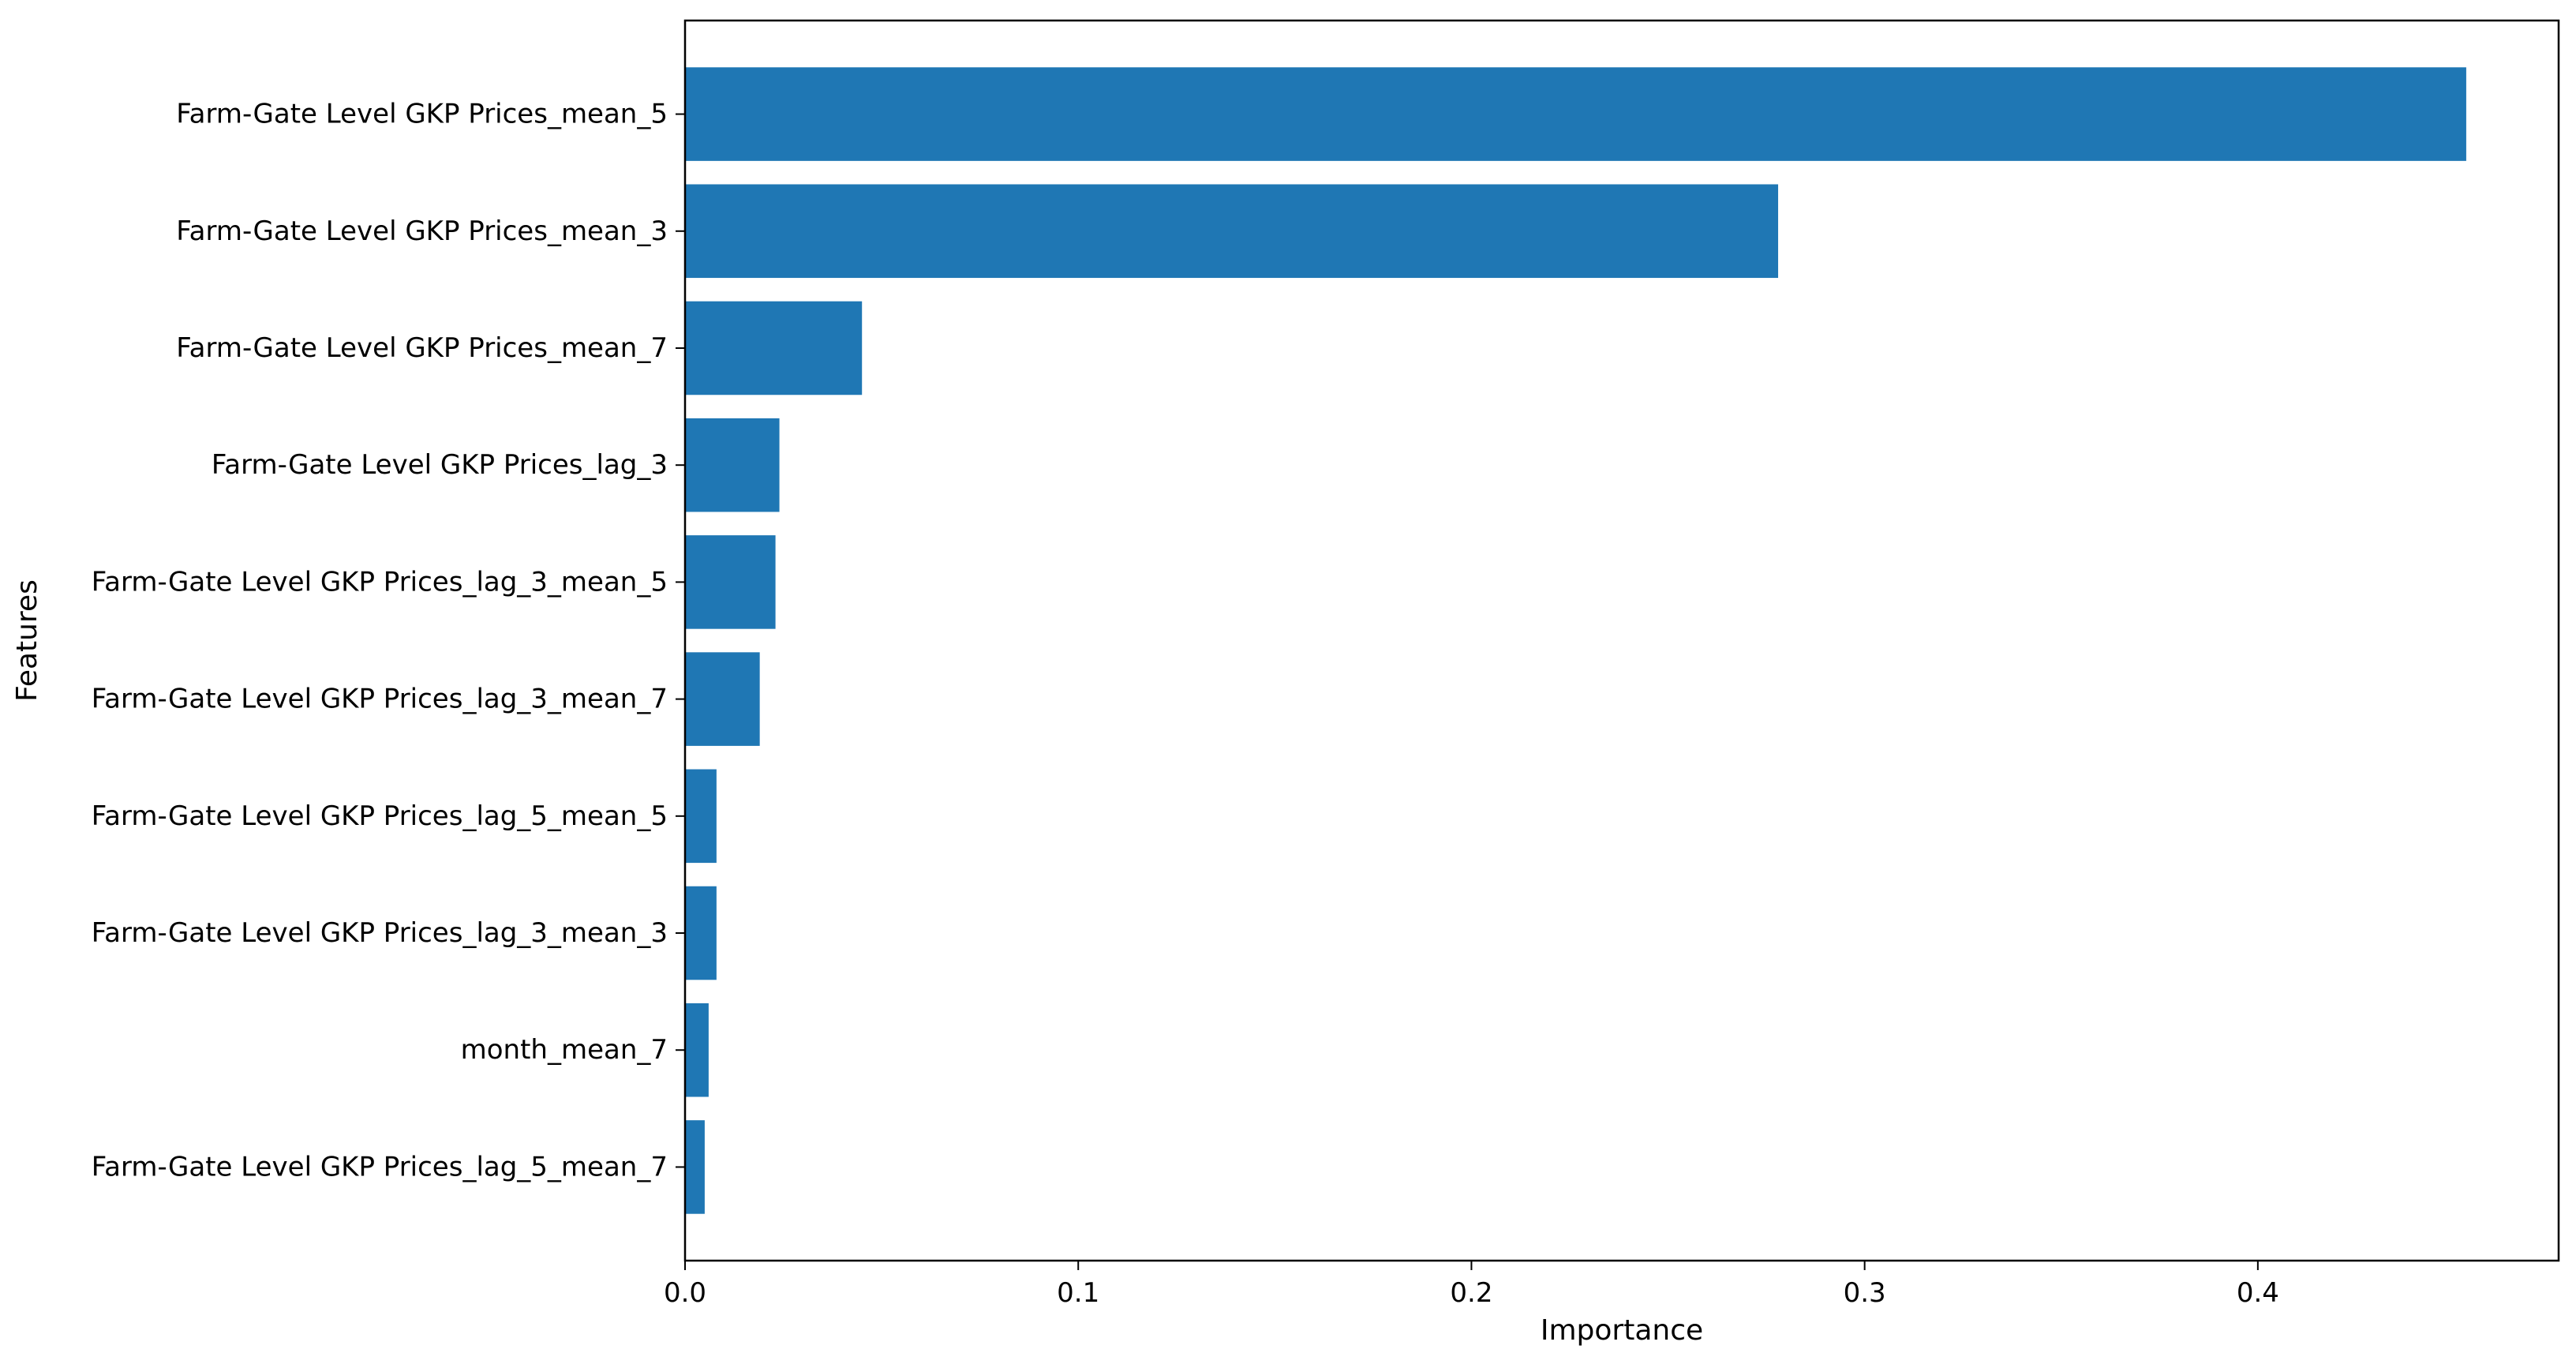 This screenshot has height=1353, width=2576. What do you see at coordinates (440, 465) in the screenshot?
I see `y-tick-label: Farm-Gate Level GKP Prices_lag_3` at bounding box center [440, 465].